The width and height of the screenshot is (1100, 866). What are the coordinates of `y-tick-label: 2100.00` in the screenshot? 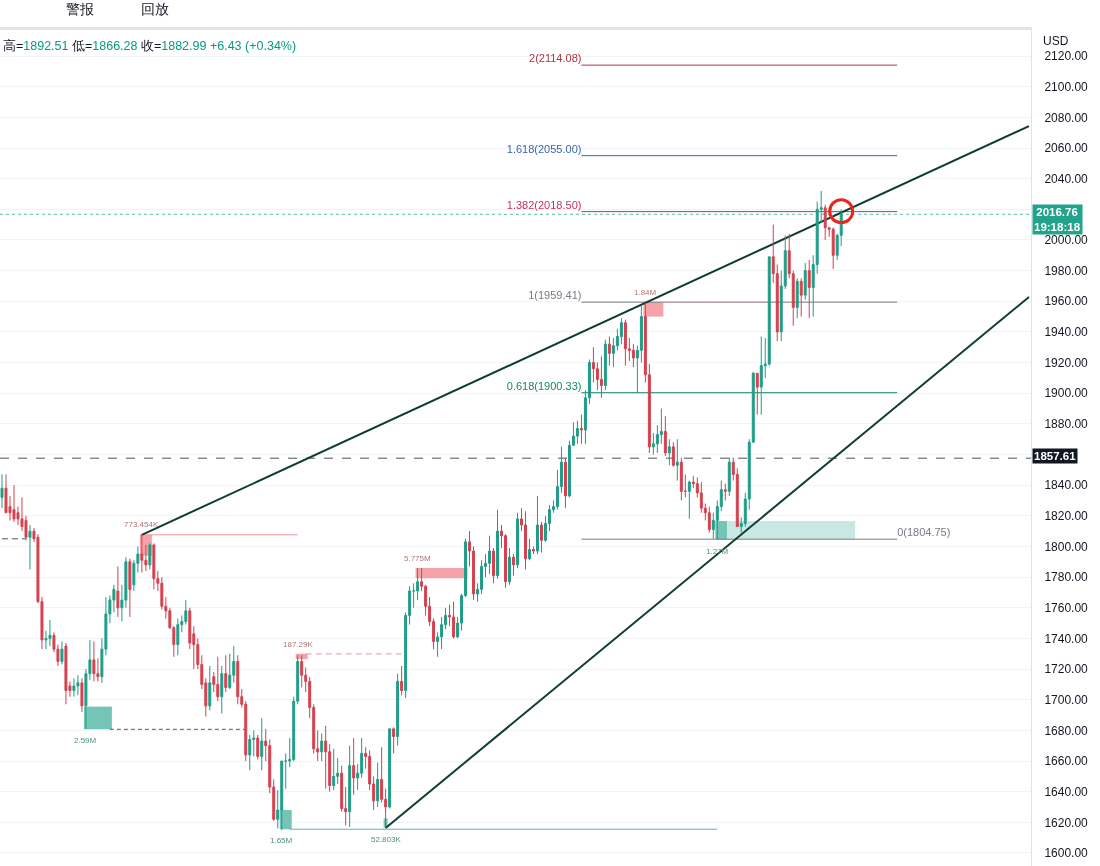 It's located at (1066, 86).